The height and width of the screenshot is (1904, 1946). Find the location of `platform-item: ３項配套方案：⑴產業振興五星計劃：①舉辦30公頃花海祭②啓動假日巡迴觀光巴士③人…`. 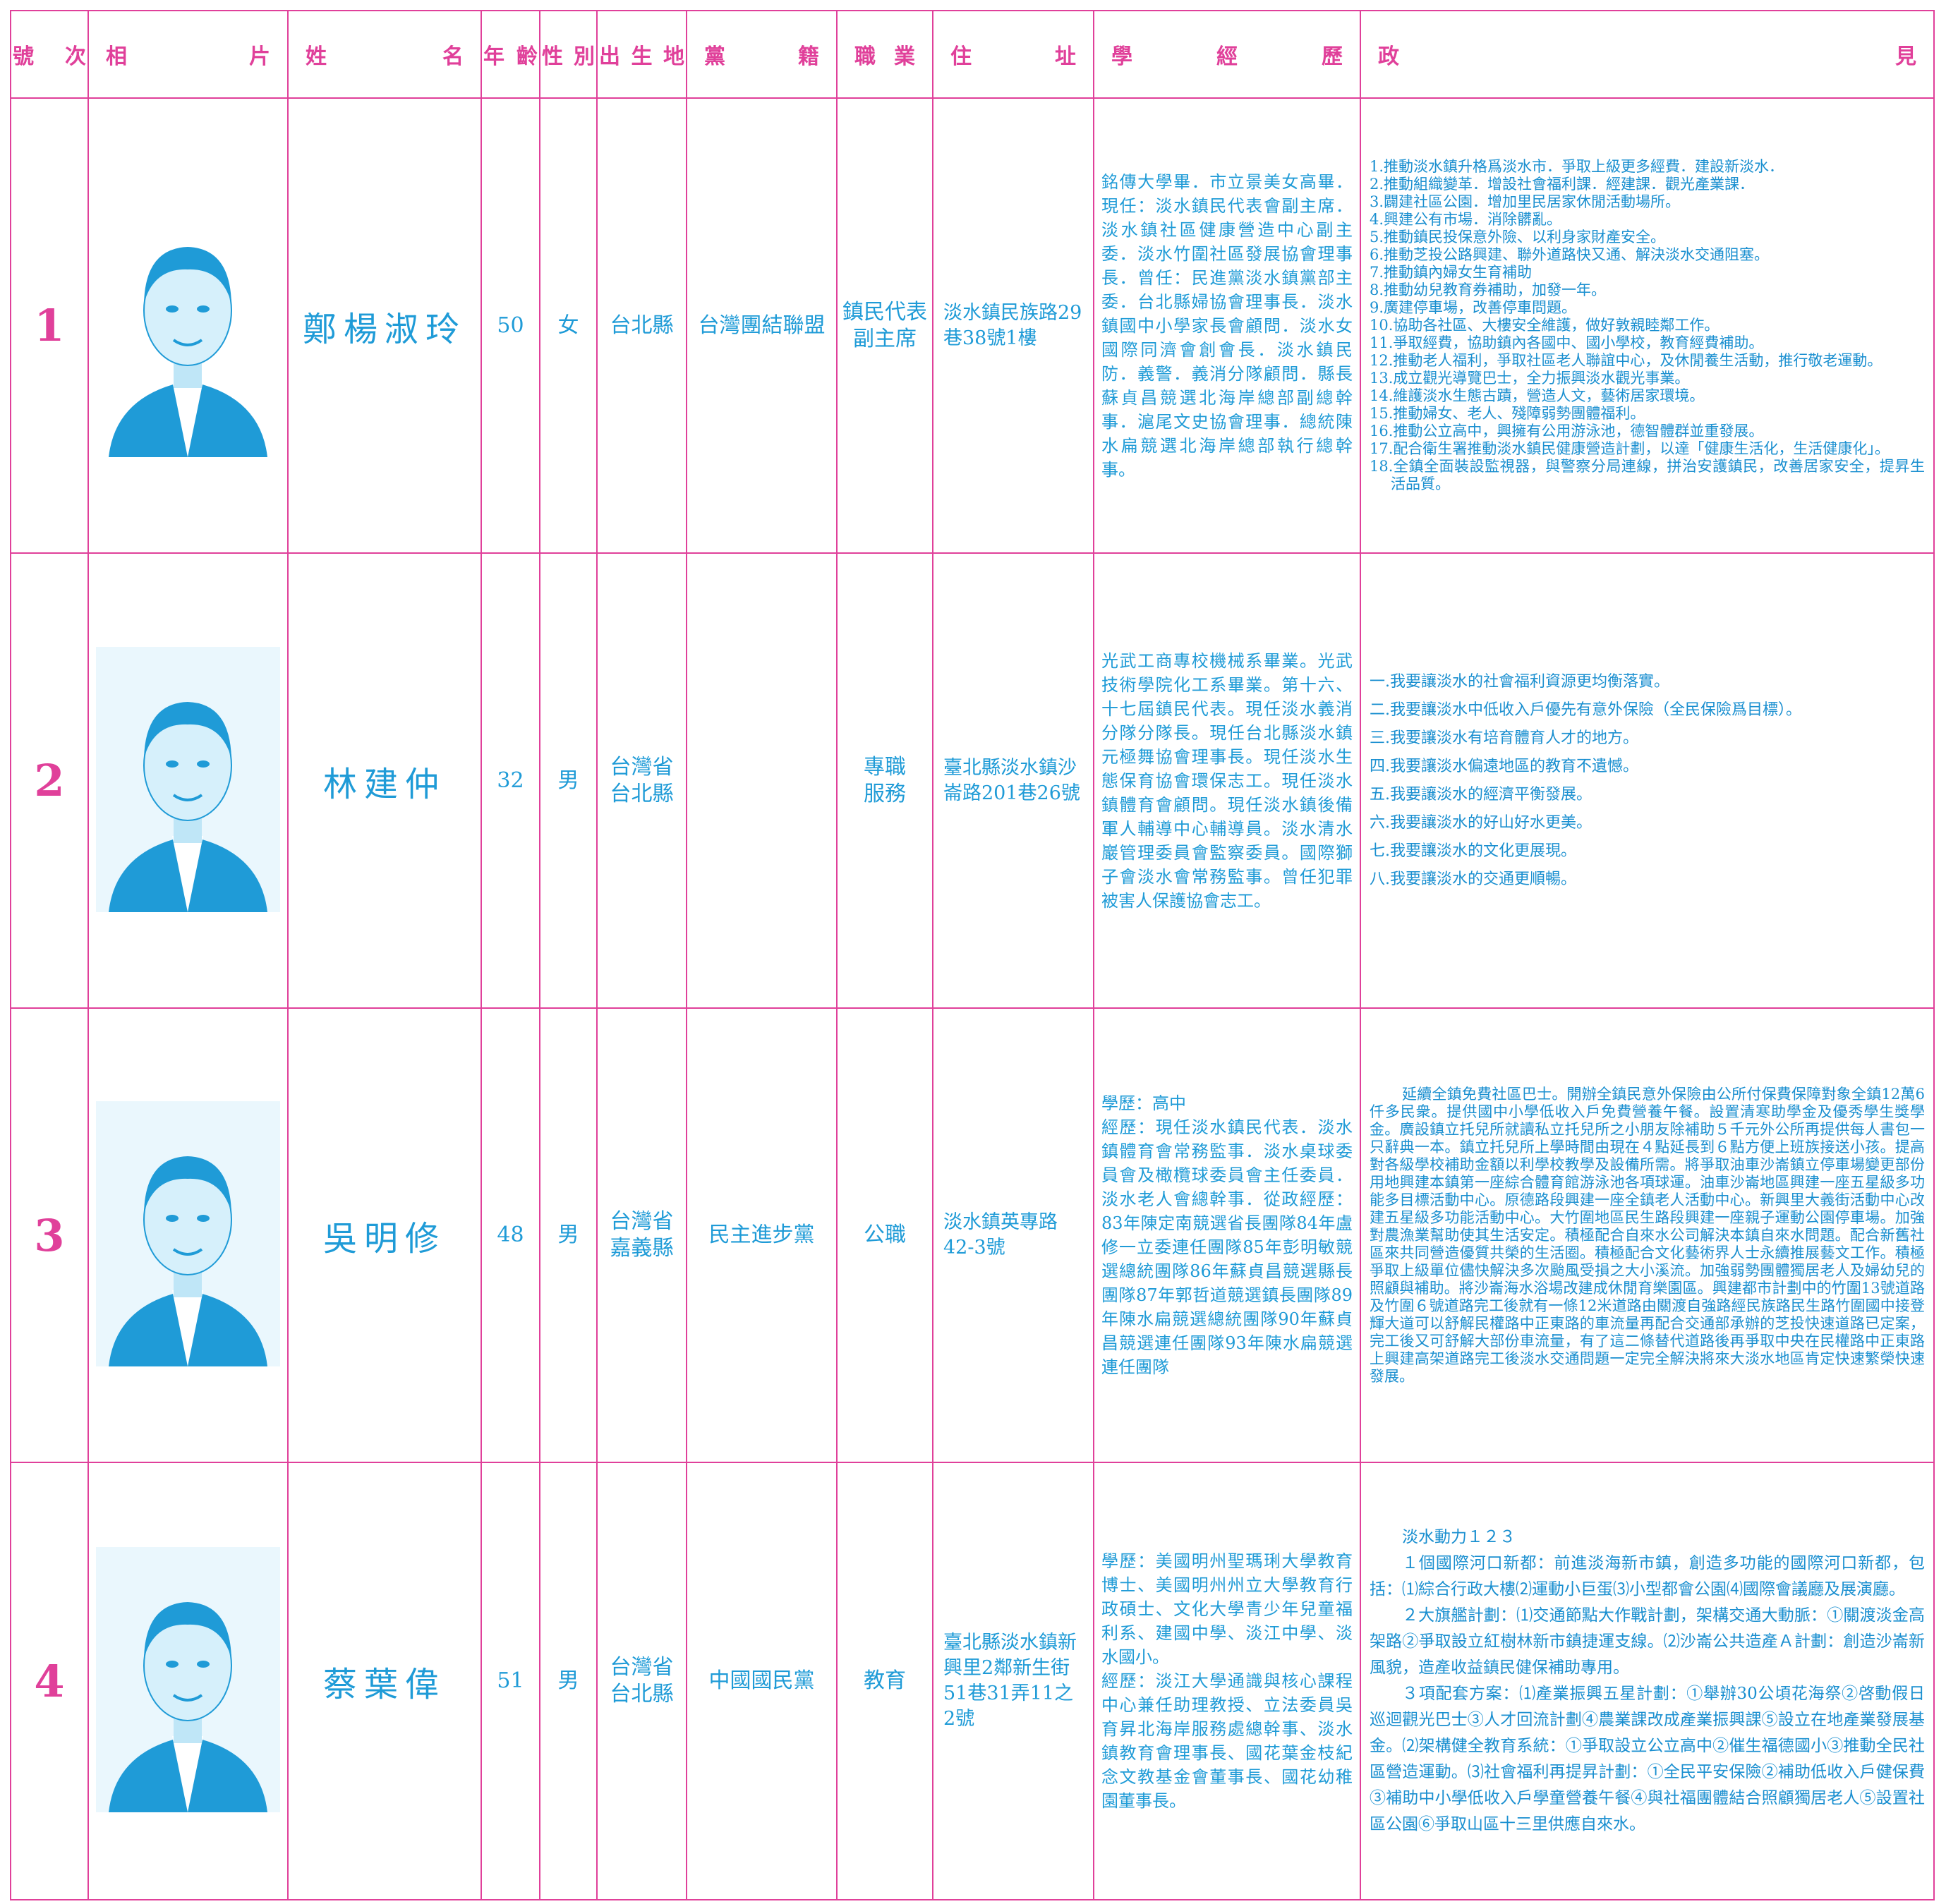

platform-item: ３項配套方案：⑴產業振興五星計劃：①舉辦30公頃花海祭②啓動假日巡迴觀光巴士③人… is located at coordinates (1648, 1759).